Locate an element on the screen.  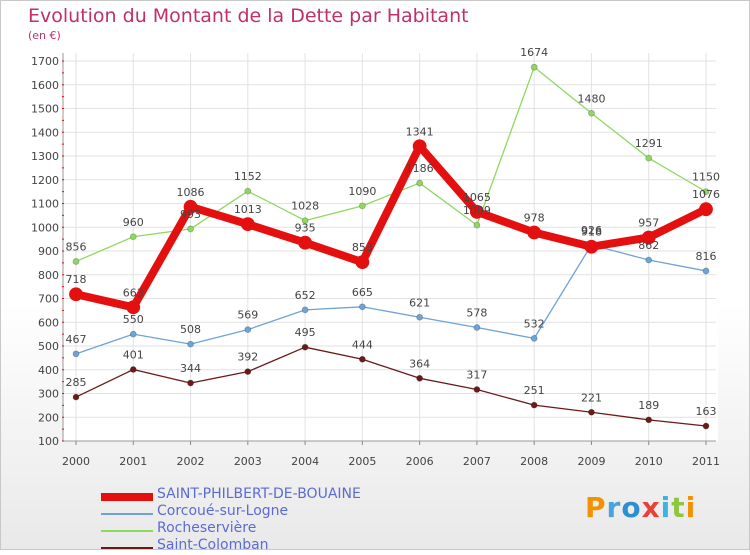
y-tick-label: 1500 is located at coordinates (45, 109).